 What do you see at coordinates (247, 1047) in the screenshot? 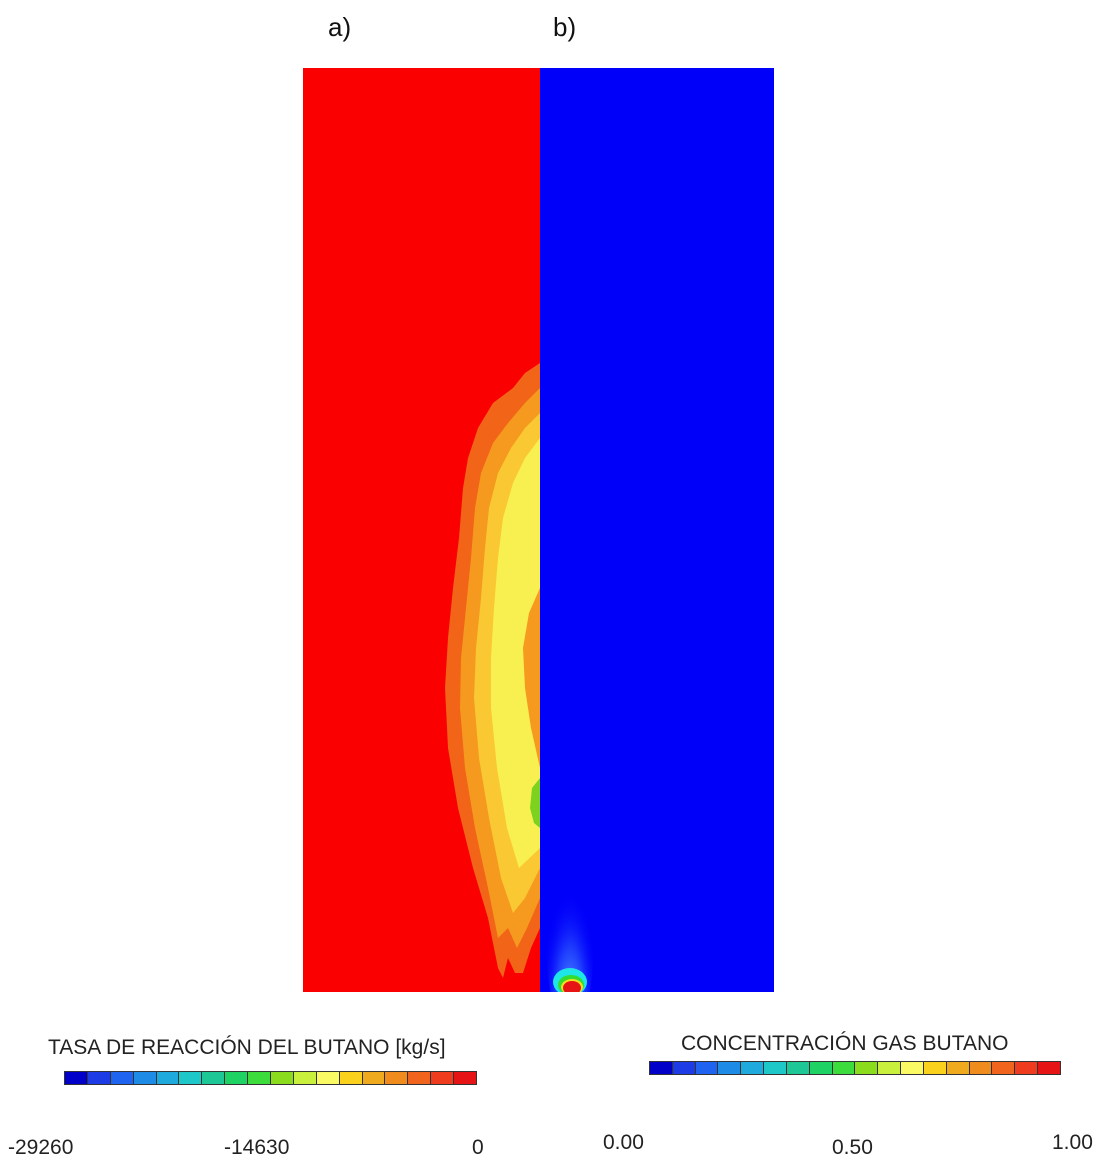
I see `legend-a-title: TASA DE REACCIÓN DEL BUTANO [kg/s]` at bounding box center [247, 1047].